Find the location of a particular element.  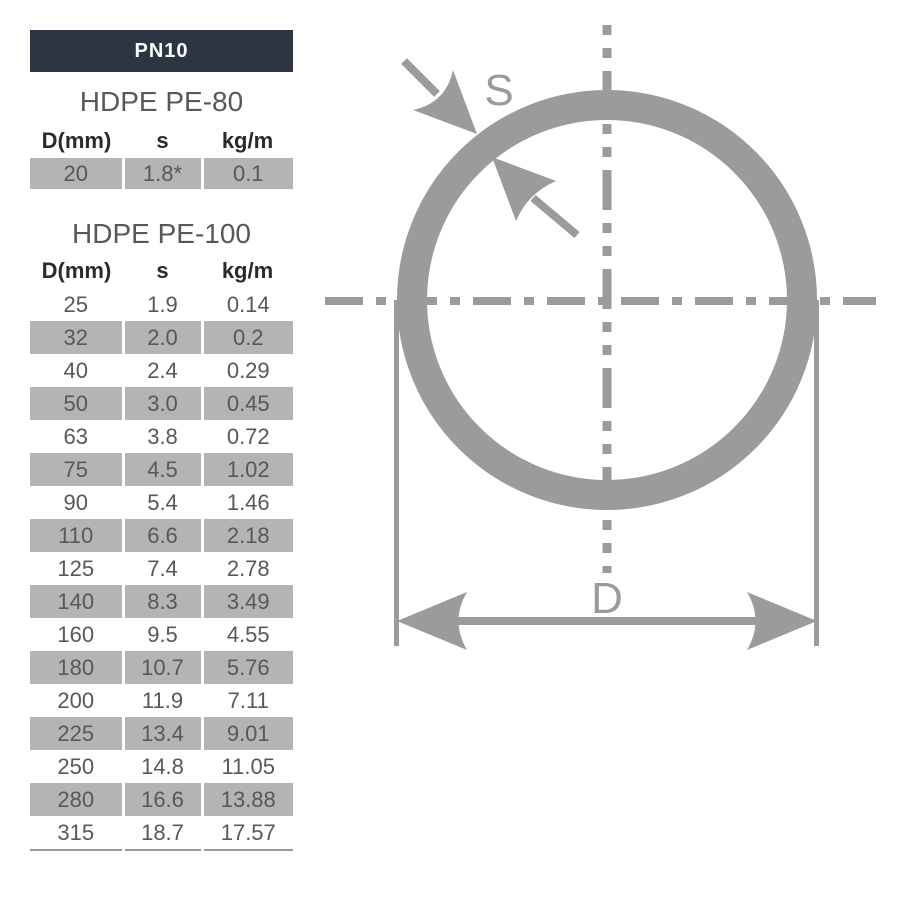

wall-thickness-value: 10.7 is located at coordinates (161, 667).